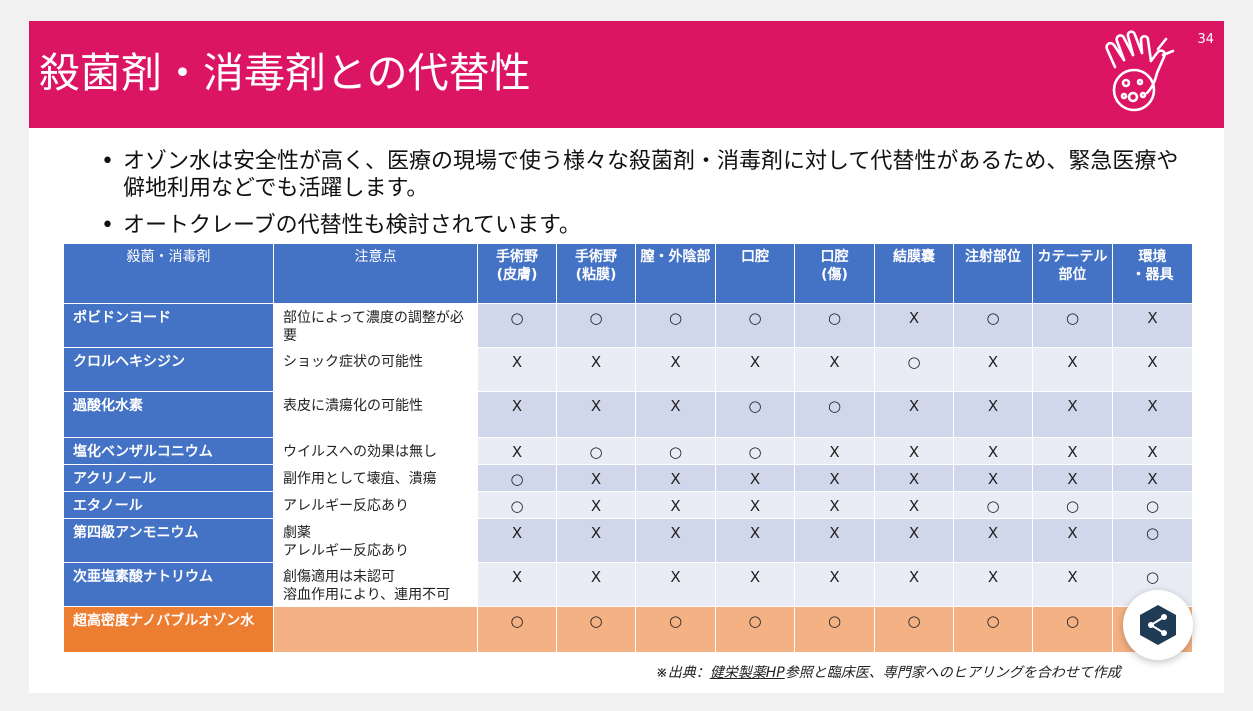  I want to click on floating-action-button, so click(1158, 625).